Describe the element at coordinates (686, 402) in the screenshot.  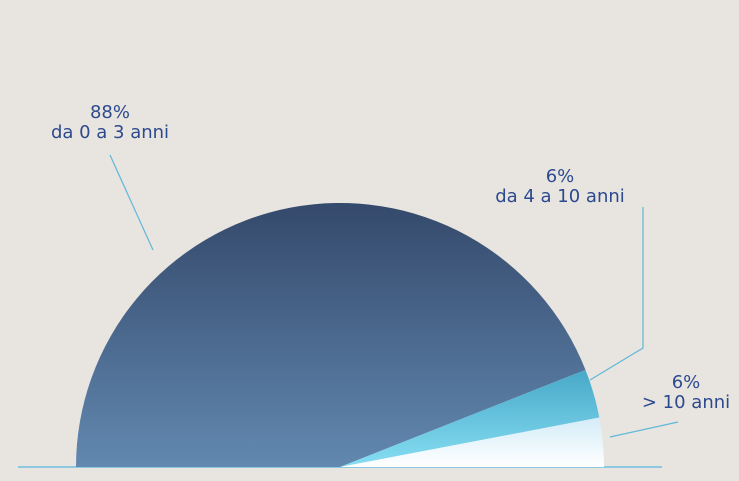
I see `category-label: > 10 anni` at that location.